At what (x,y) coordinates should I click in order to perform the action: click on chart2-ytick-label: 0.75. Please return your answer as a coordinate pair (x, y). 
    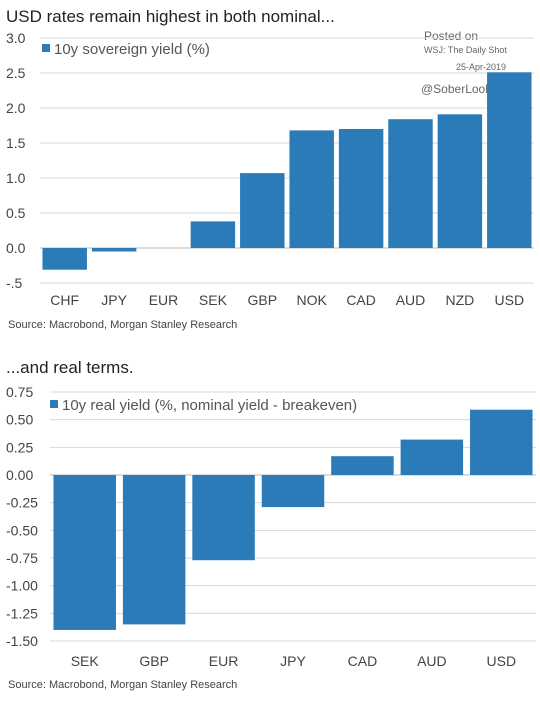
    Looking at the image, I should click on (19, 392).